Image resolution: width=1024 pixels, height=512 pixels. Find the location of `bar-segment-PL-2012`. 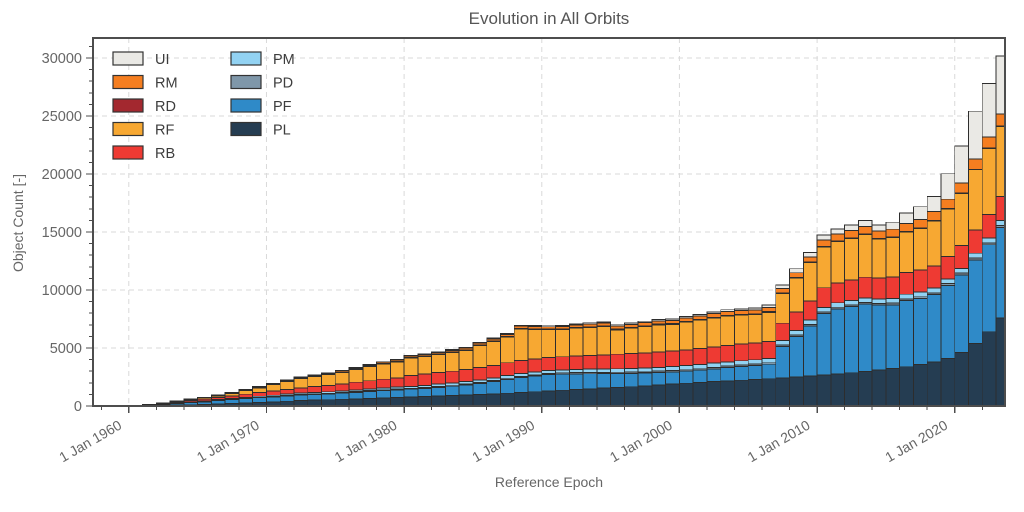

bar-segment-PL-2012 is located at coordinates (851, 389).